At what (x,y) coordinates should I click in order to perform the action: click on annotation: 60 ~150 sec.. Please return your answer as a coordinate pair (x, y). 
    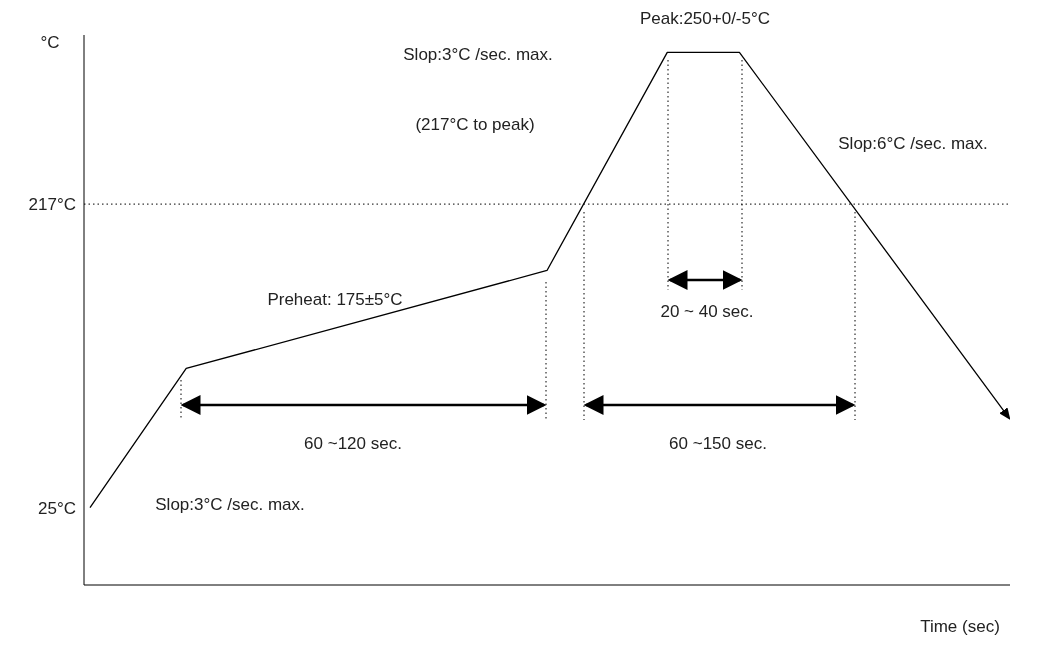
    Looking at the image, I should click on (718, 443).